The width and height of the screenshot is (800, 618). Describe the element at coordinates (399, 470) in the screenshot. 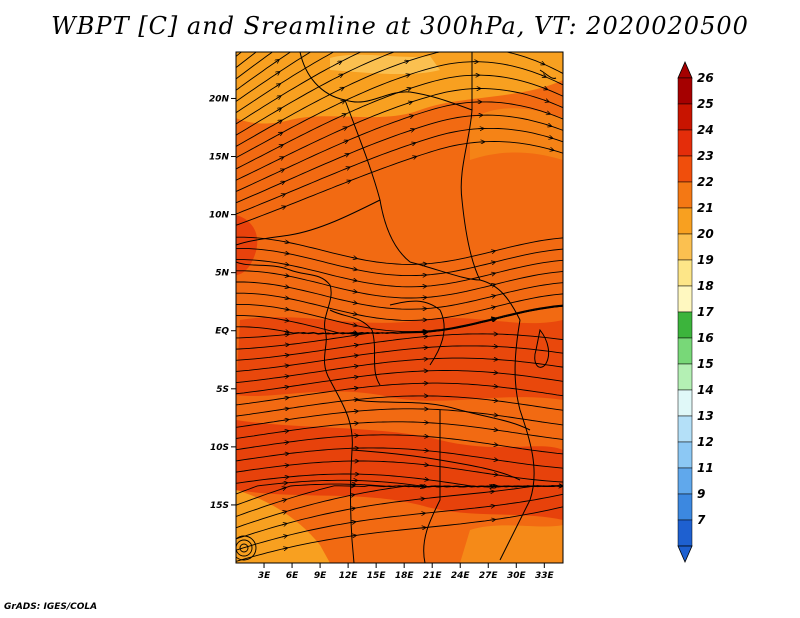

I see `warm-patch-south` at that location.